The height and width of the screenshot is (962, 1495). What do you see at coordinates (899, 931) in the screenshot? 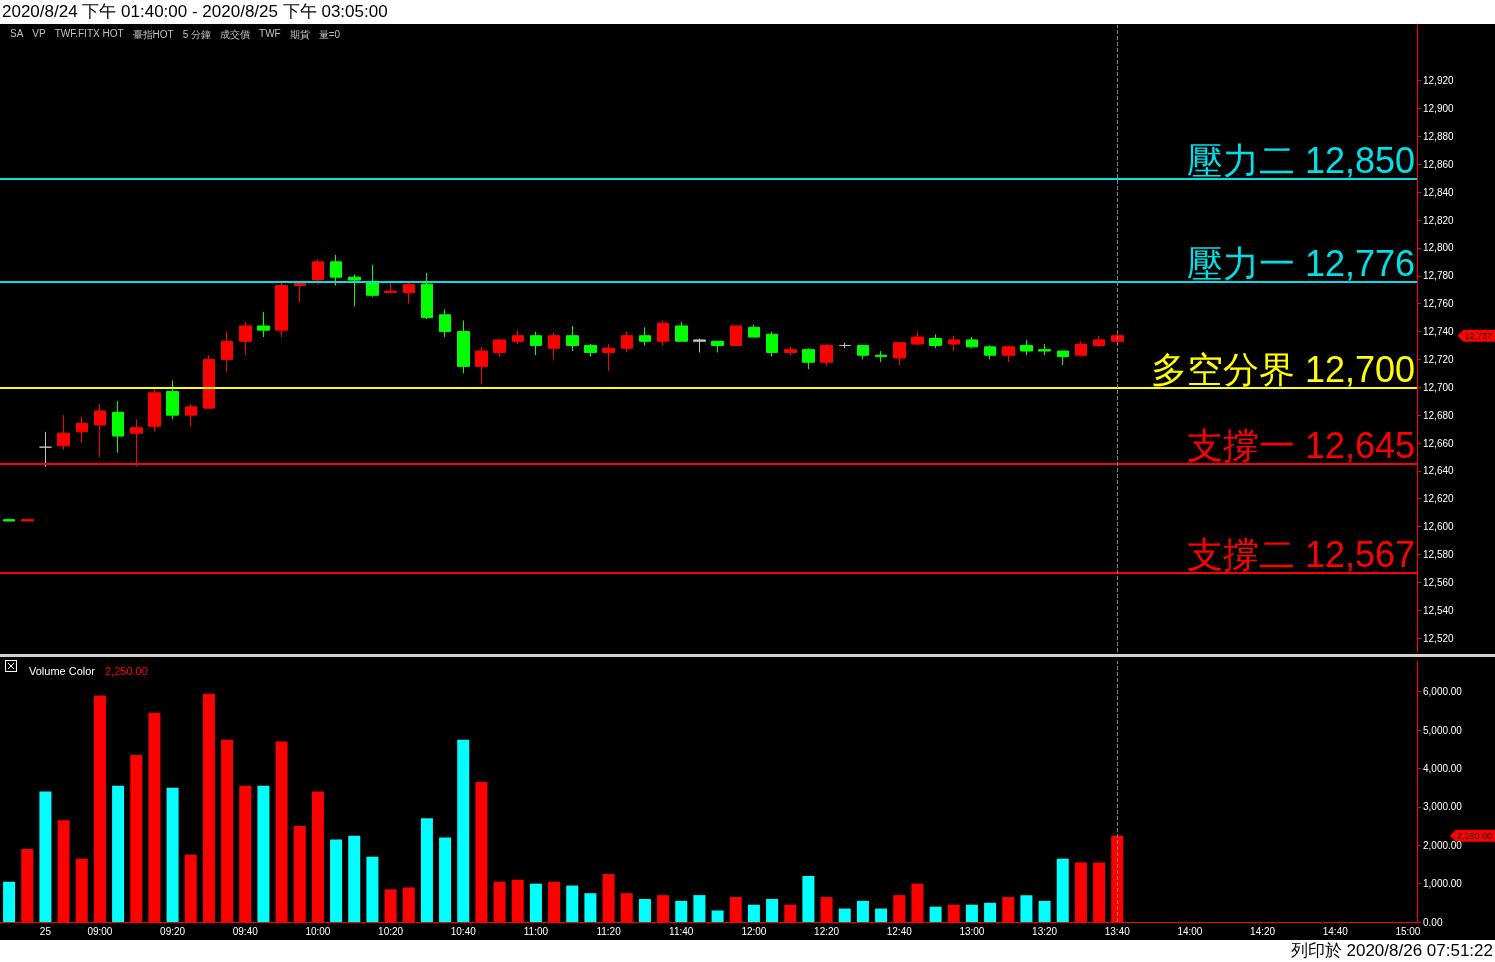
I see `x-tick-label: 12:40` at bounding box center [899, 931].